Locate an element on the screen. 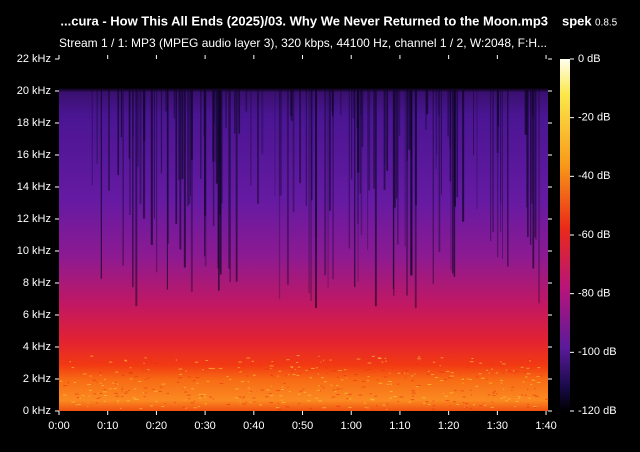 This screenshot has height=452, width=640. y-tick-label: 10 kHz is located at coordinates (34, 251).